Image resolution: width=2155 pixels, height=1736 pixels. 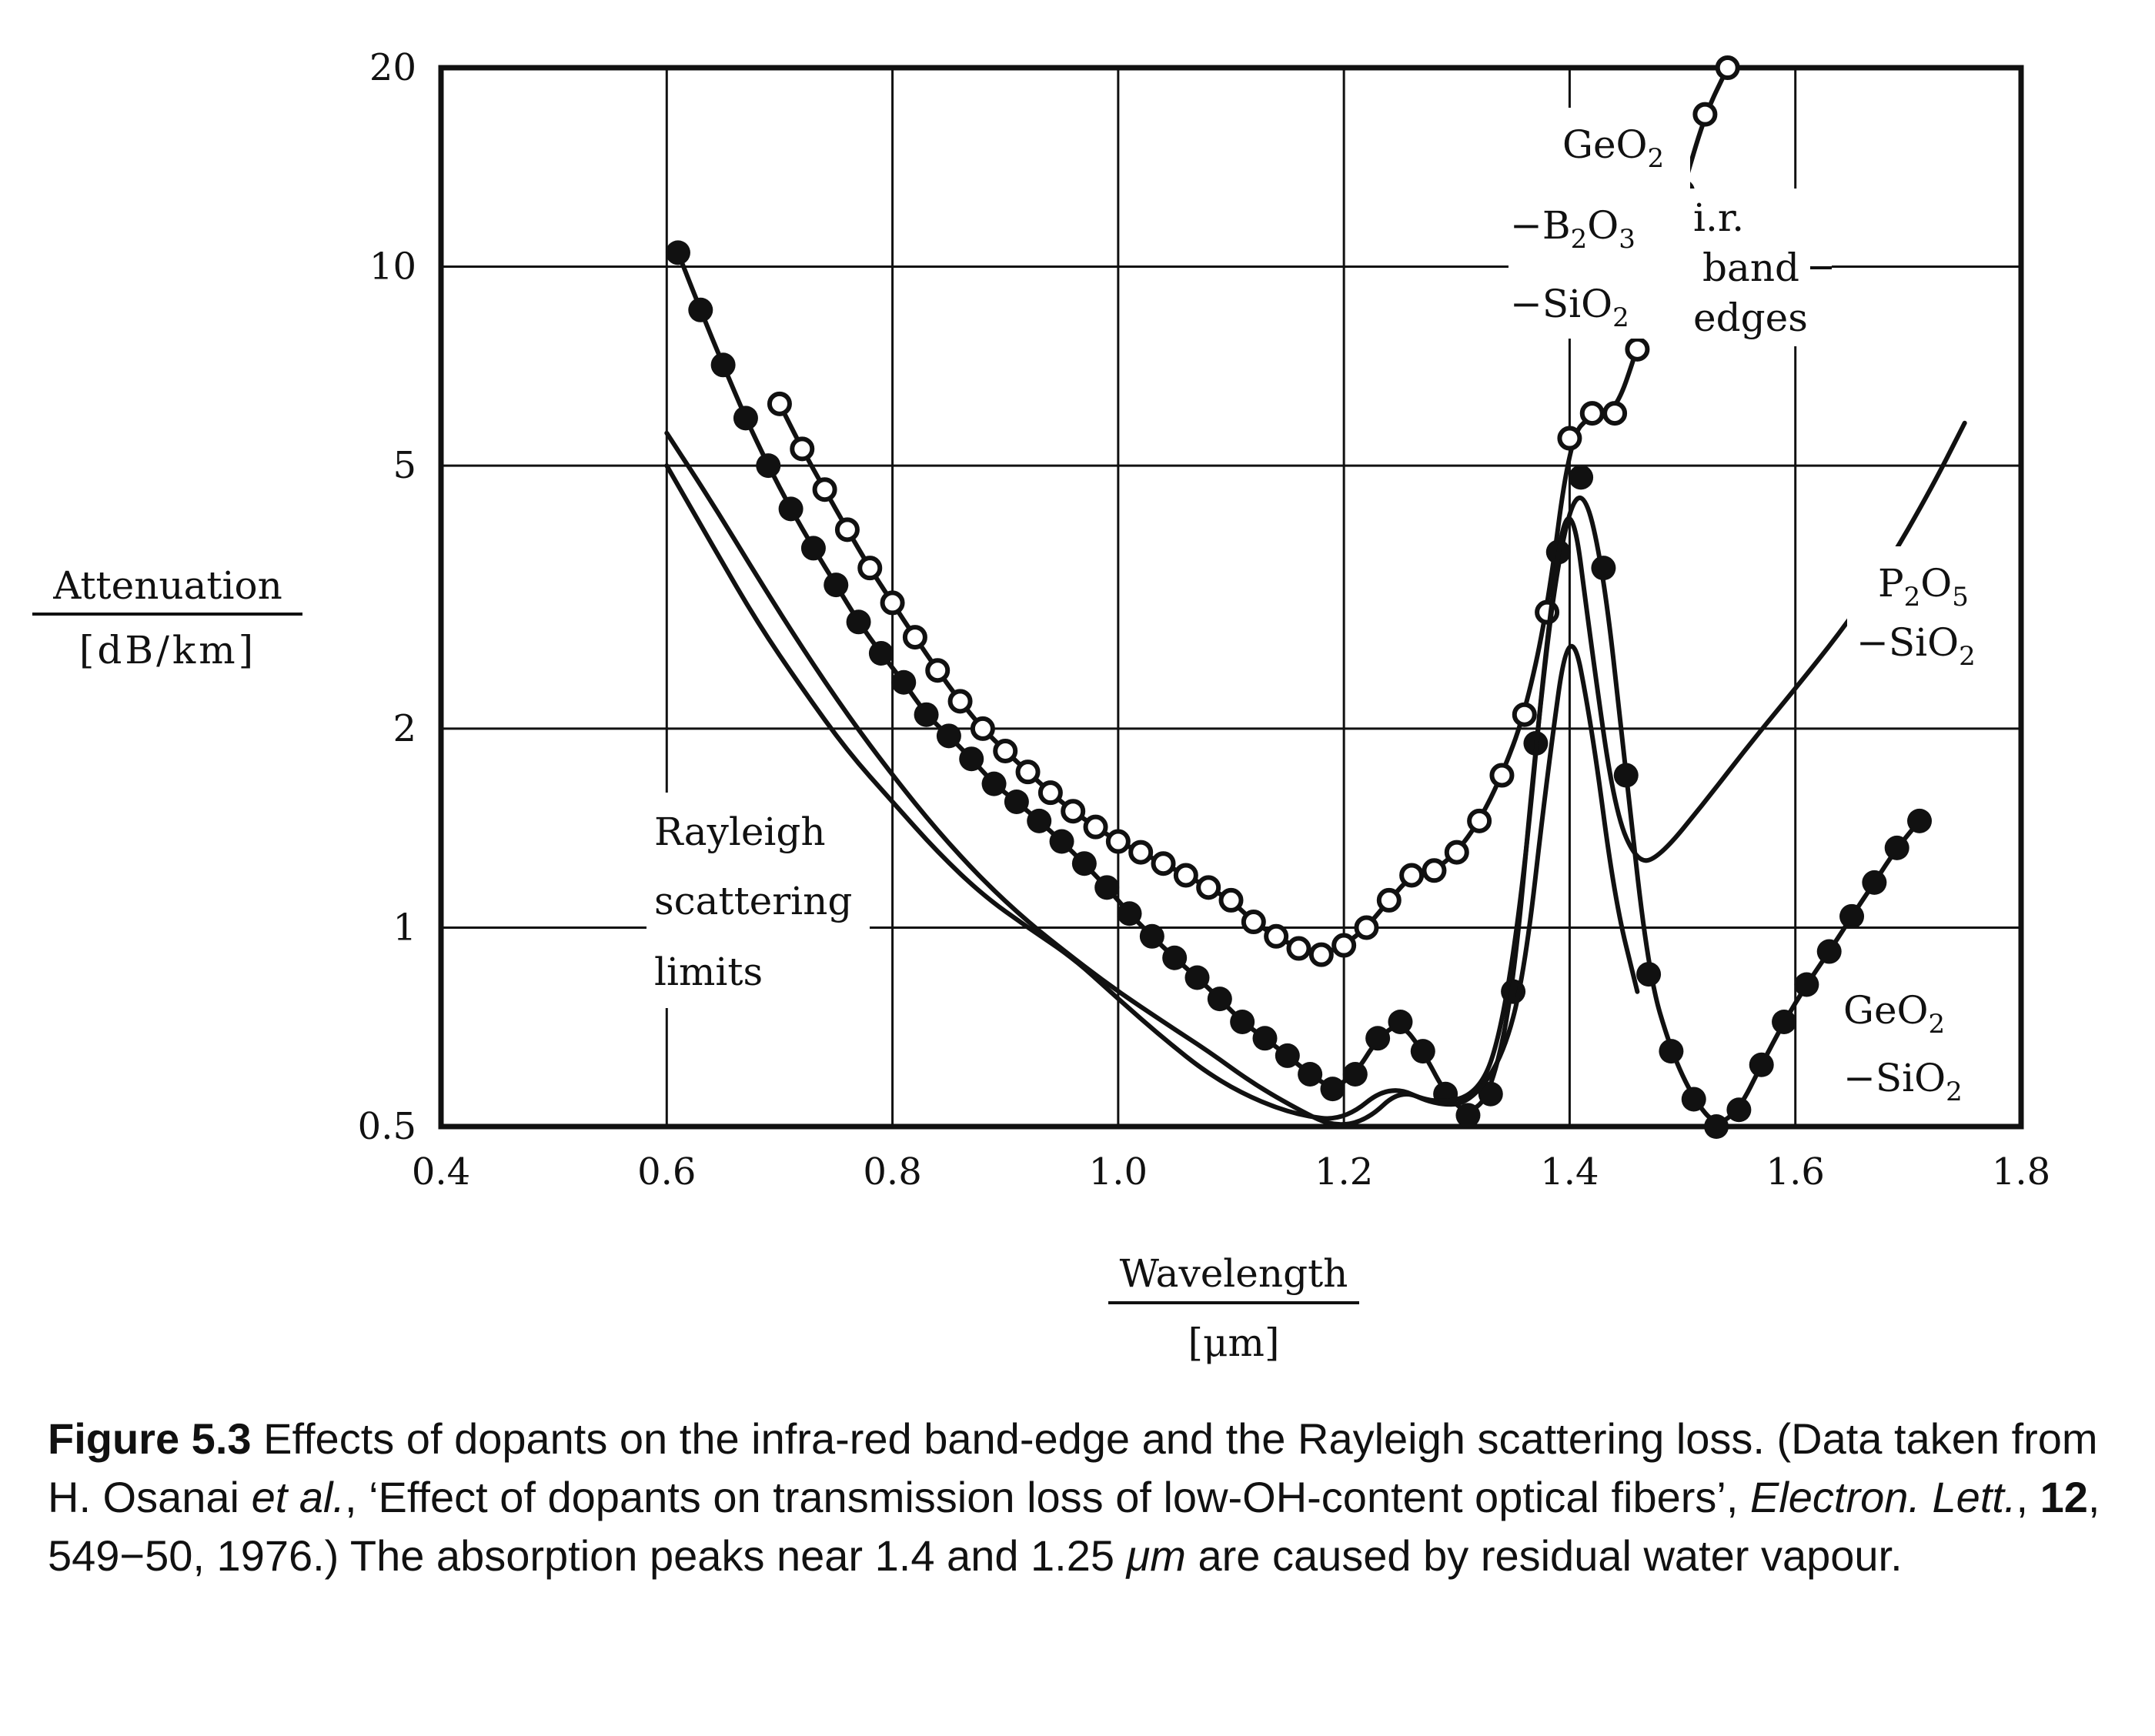 I want to click on svg-text: P2O5, so click(x=1924, y=587).